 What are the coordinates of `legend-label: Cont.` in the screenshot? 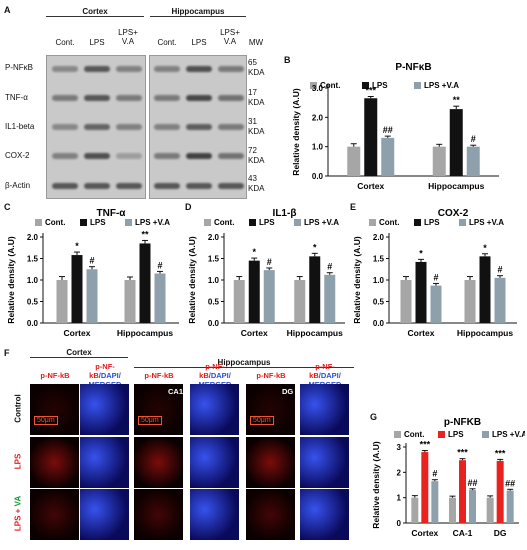 It's located at (389, 222).